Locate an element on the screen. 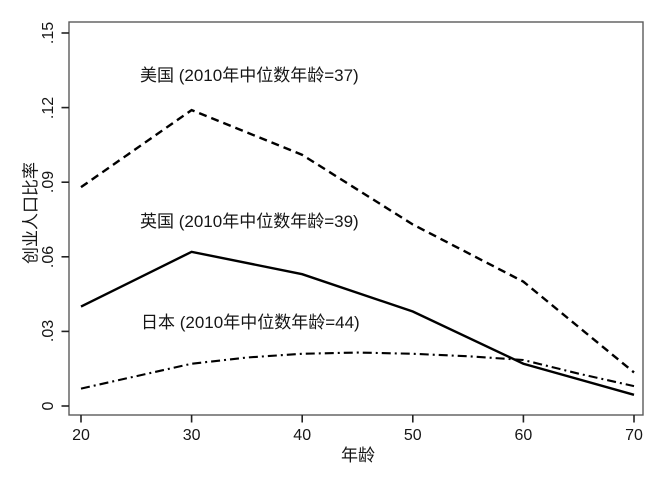 The height and width of the screenshot is (488, 666). y-tick-label: .03 is located at coordinates (48, 331).